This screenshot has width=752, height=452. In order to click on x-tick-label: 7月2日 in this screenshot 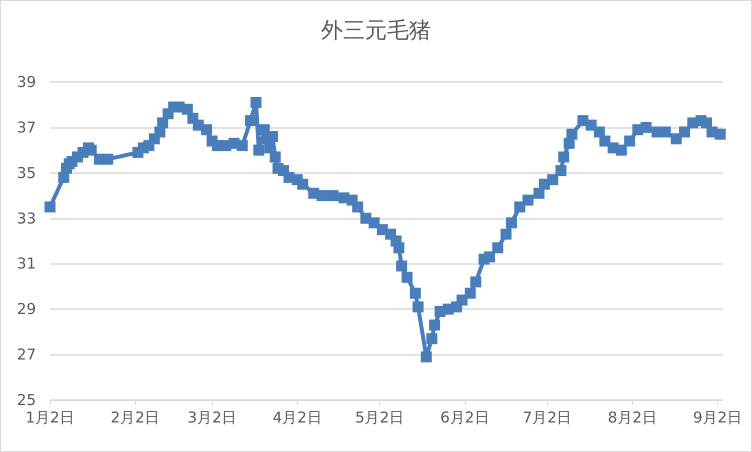, I will do `click(547, 417)`.